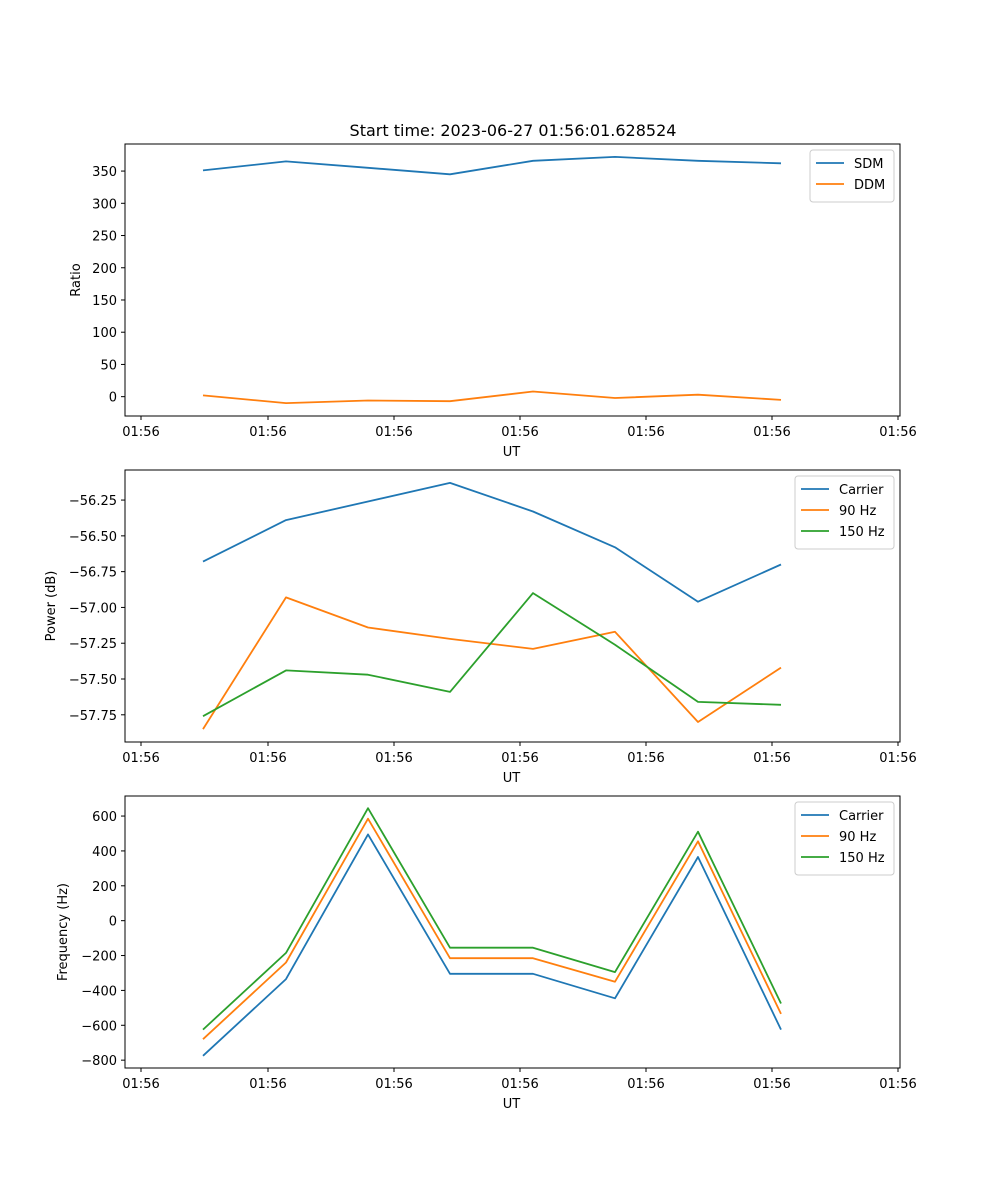 The image size is (1000, 1200). What do you see at coordinates (93, 644) in the screenshot?
I see `y-tick-label: −57.25` at bounding box center [93, 644].